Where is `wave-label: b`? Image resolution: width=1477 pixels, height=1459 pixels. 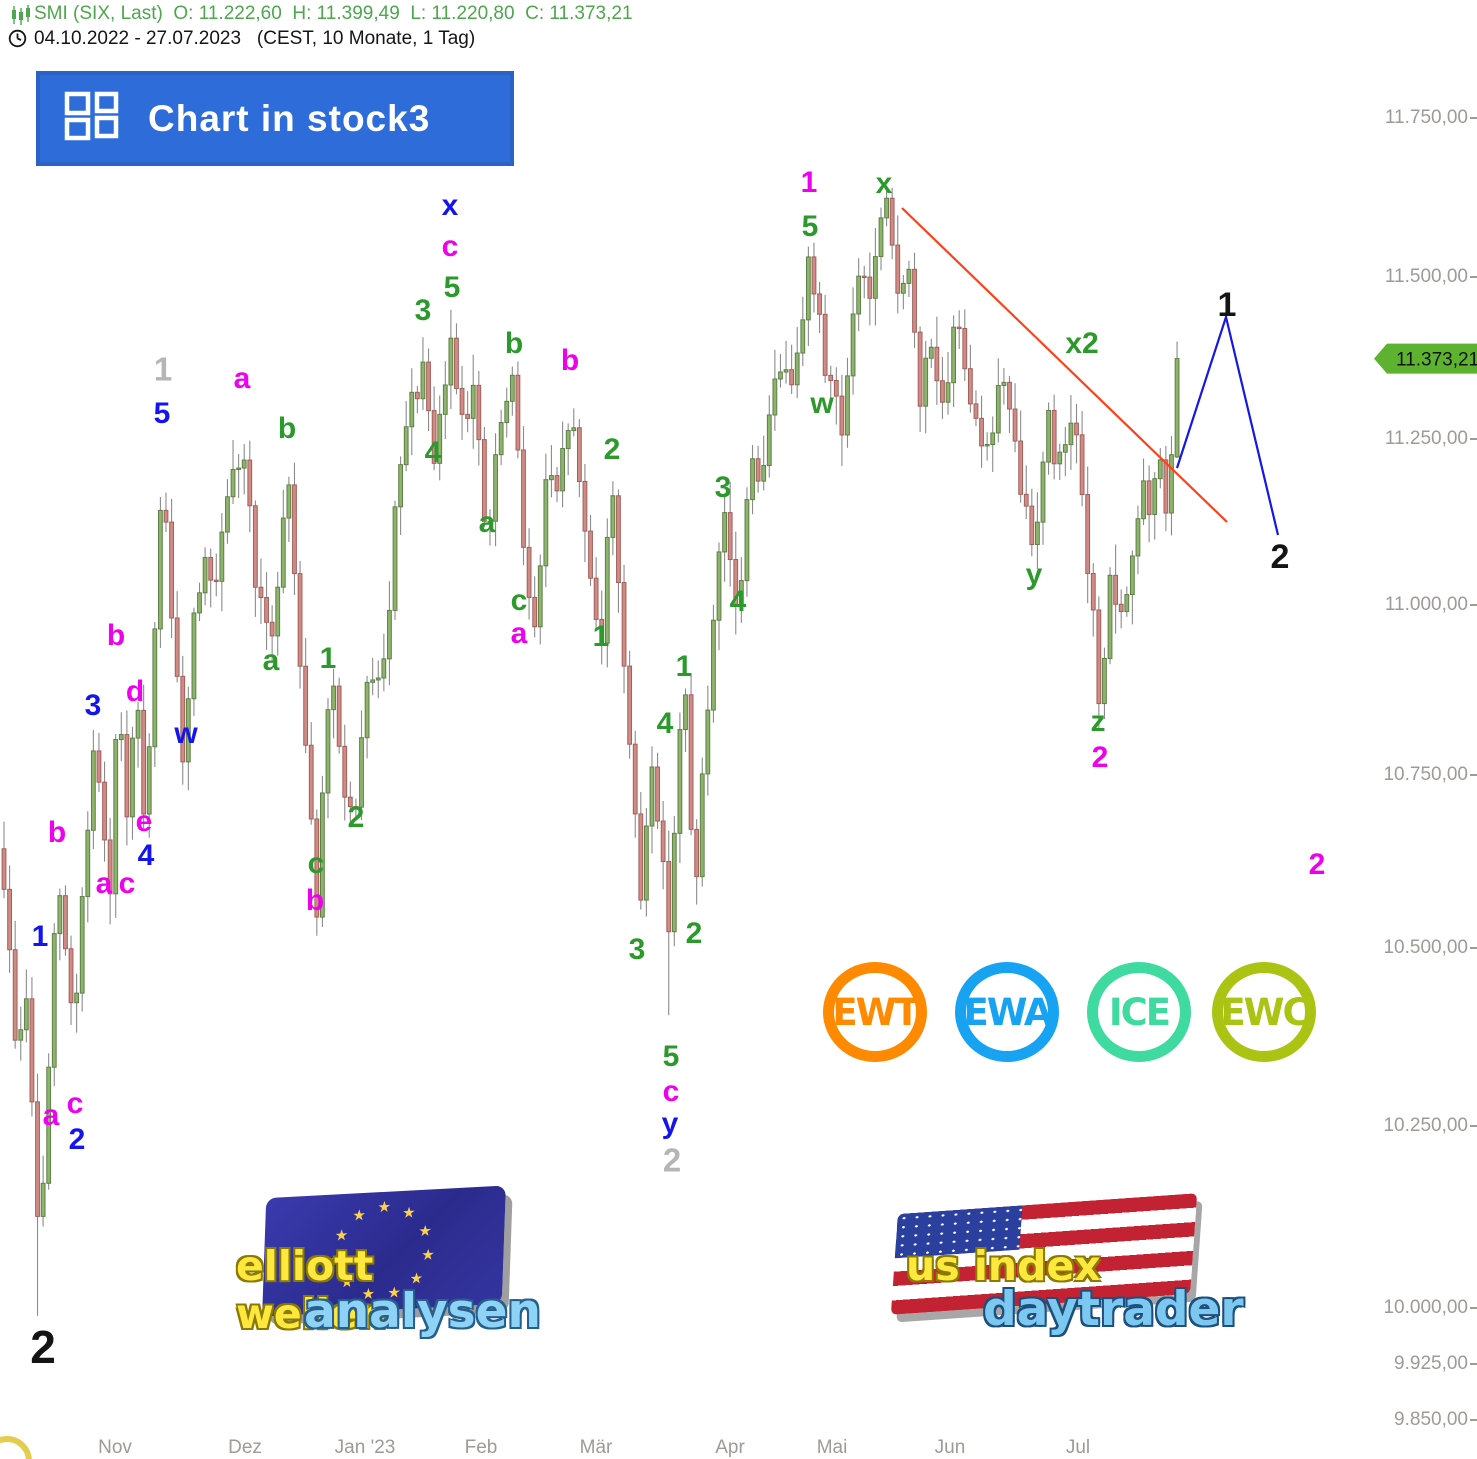 wave-label: b is located at coordinates (57, 832).